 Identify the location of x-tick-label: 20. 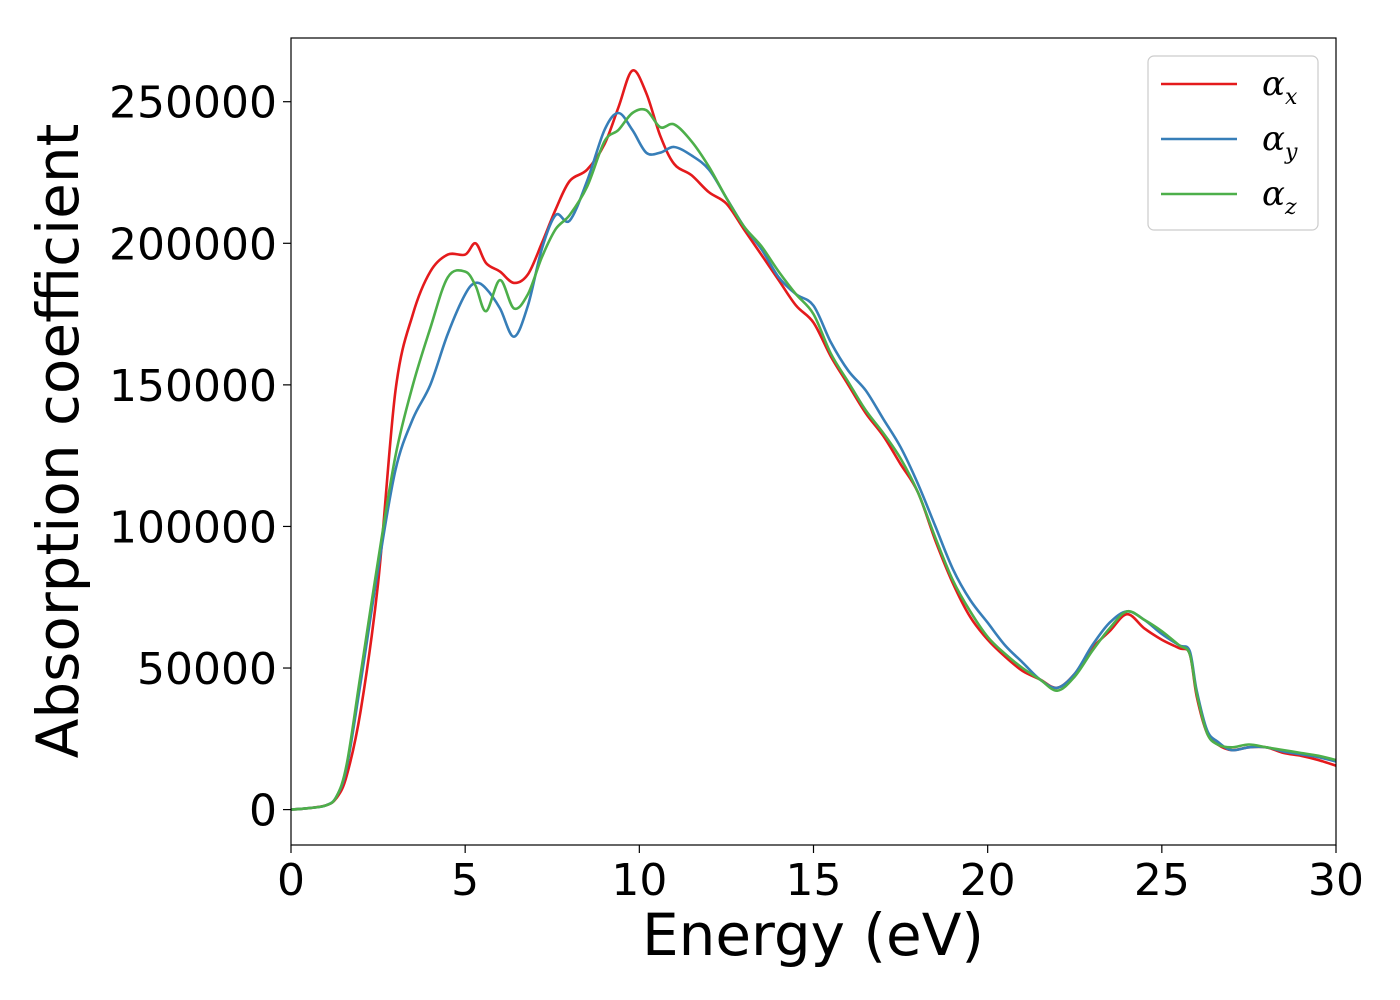
(988, 880).